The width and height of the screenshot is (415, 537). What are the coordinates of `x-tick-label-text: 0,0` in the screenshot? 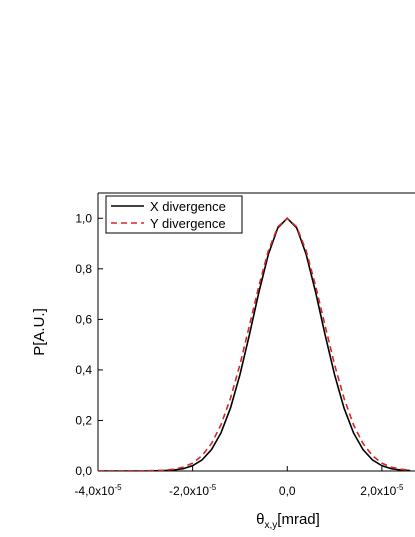 It's located at (287, 491).